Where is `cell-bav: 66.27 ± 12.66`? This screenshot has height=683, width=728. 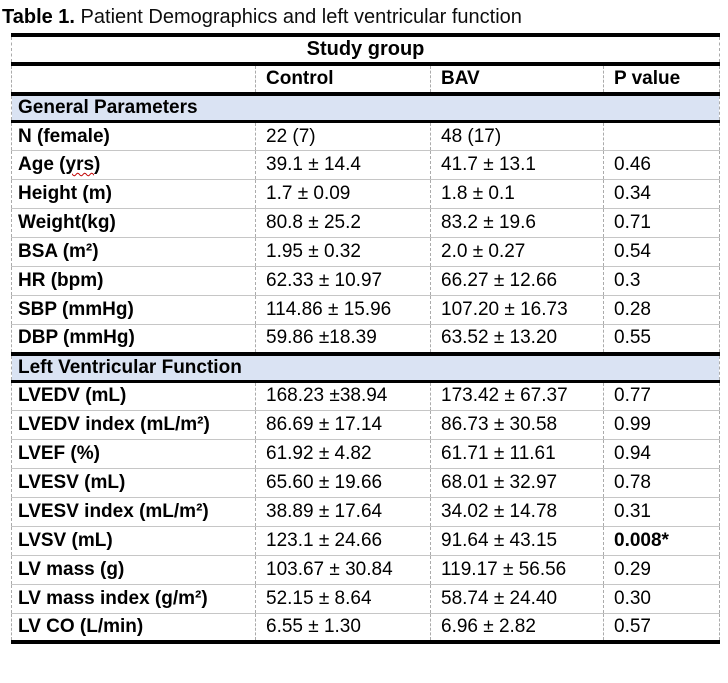 cell-bav: 66.27 ± 12.66 is located at coordinates (517, 281).